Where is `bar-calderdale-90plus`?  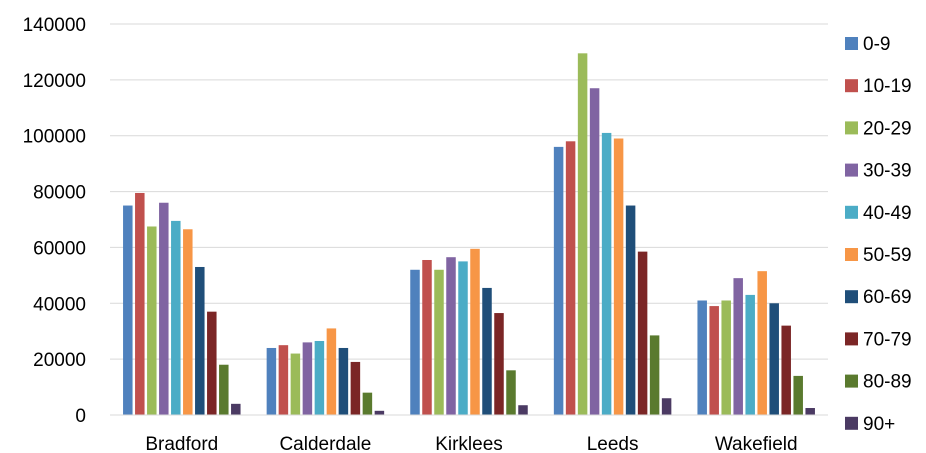 bar-calderdale-90plus is located at coordinates (379, 412).